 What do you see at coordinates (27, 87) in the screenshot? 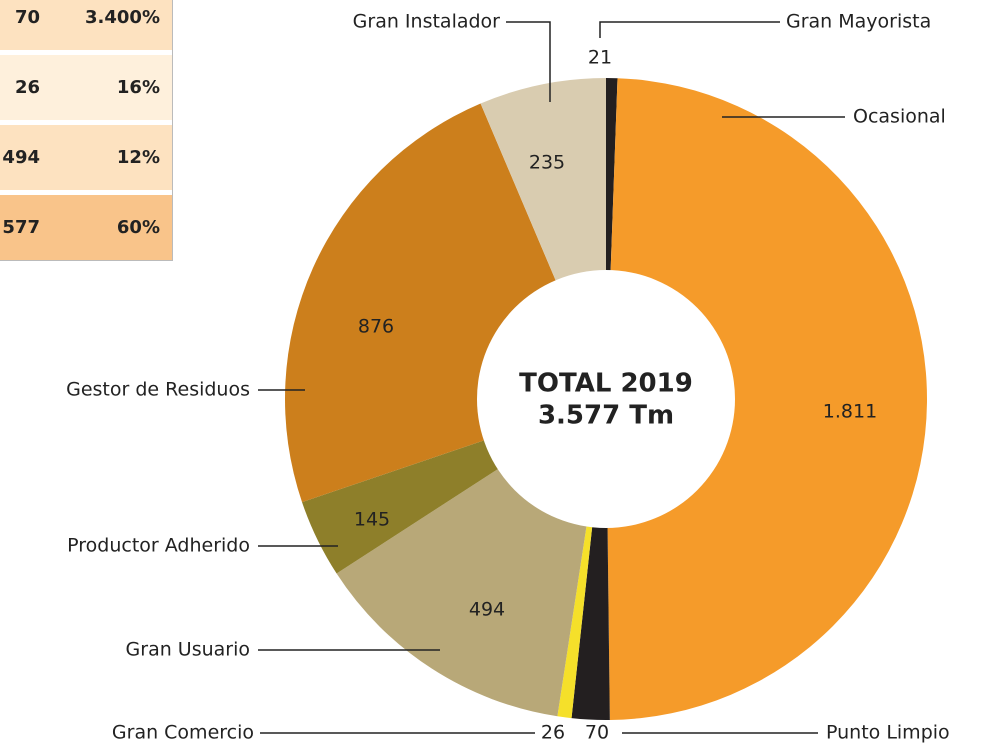
I see `cell: 26` at bounding box center [27, 87].